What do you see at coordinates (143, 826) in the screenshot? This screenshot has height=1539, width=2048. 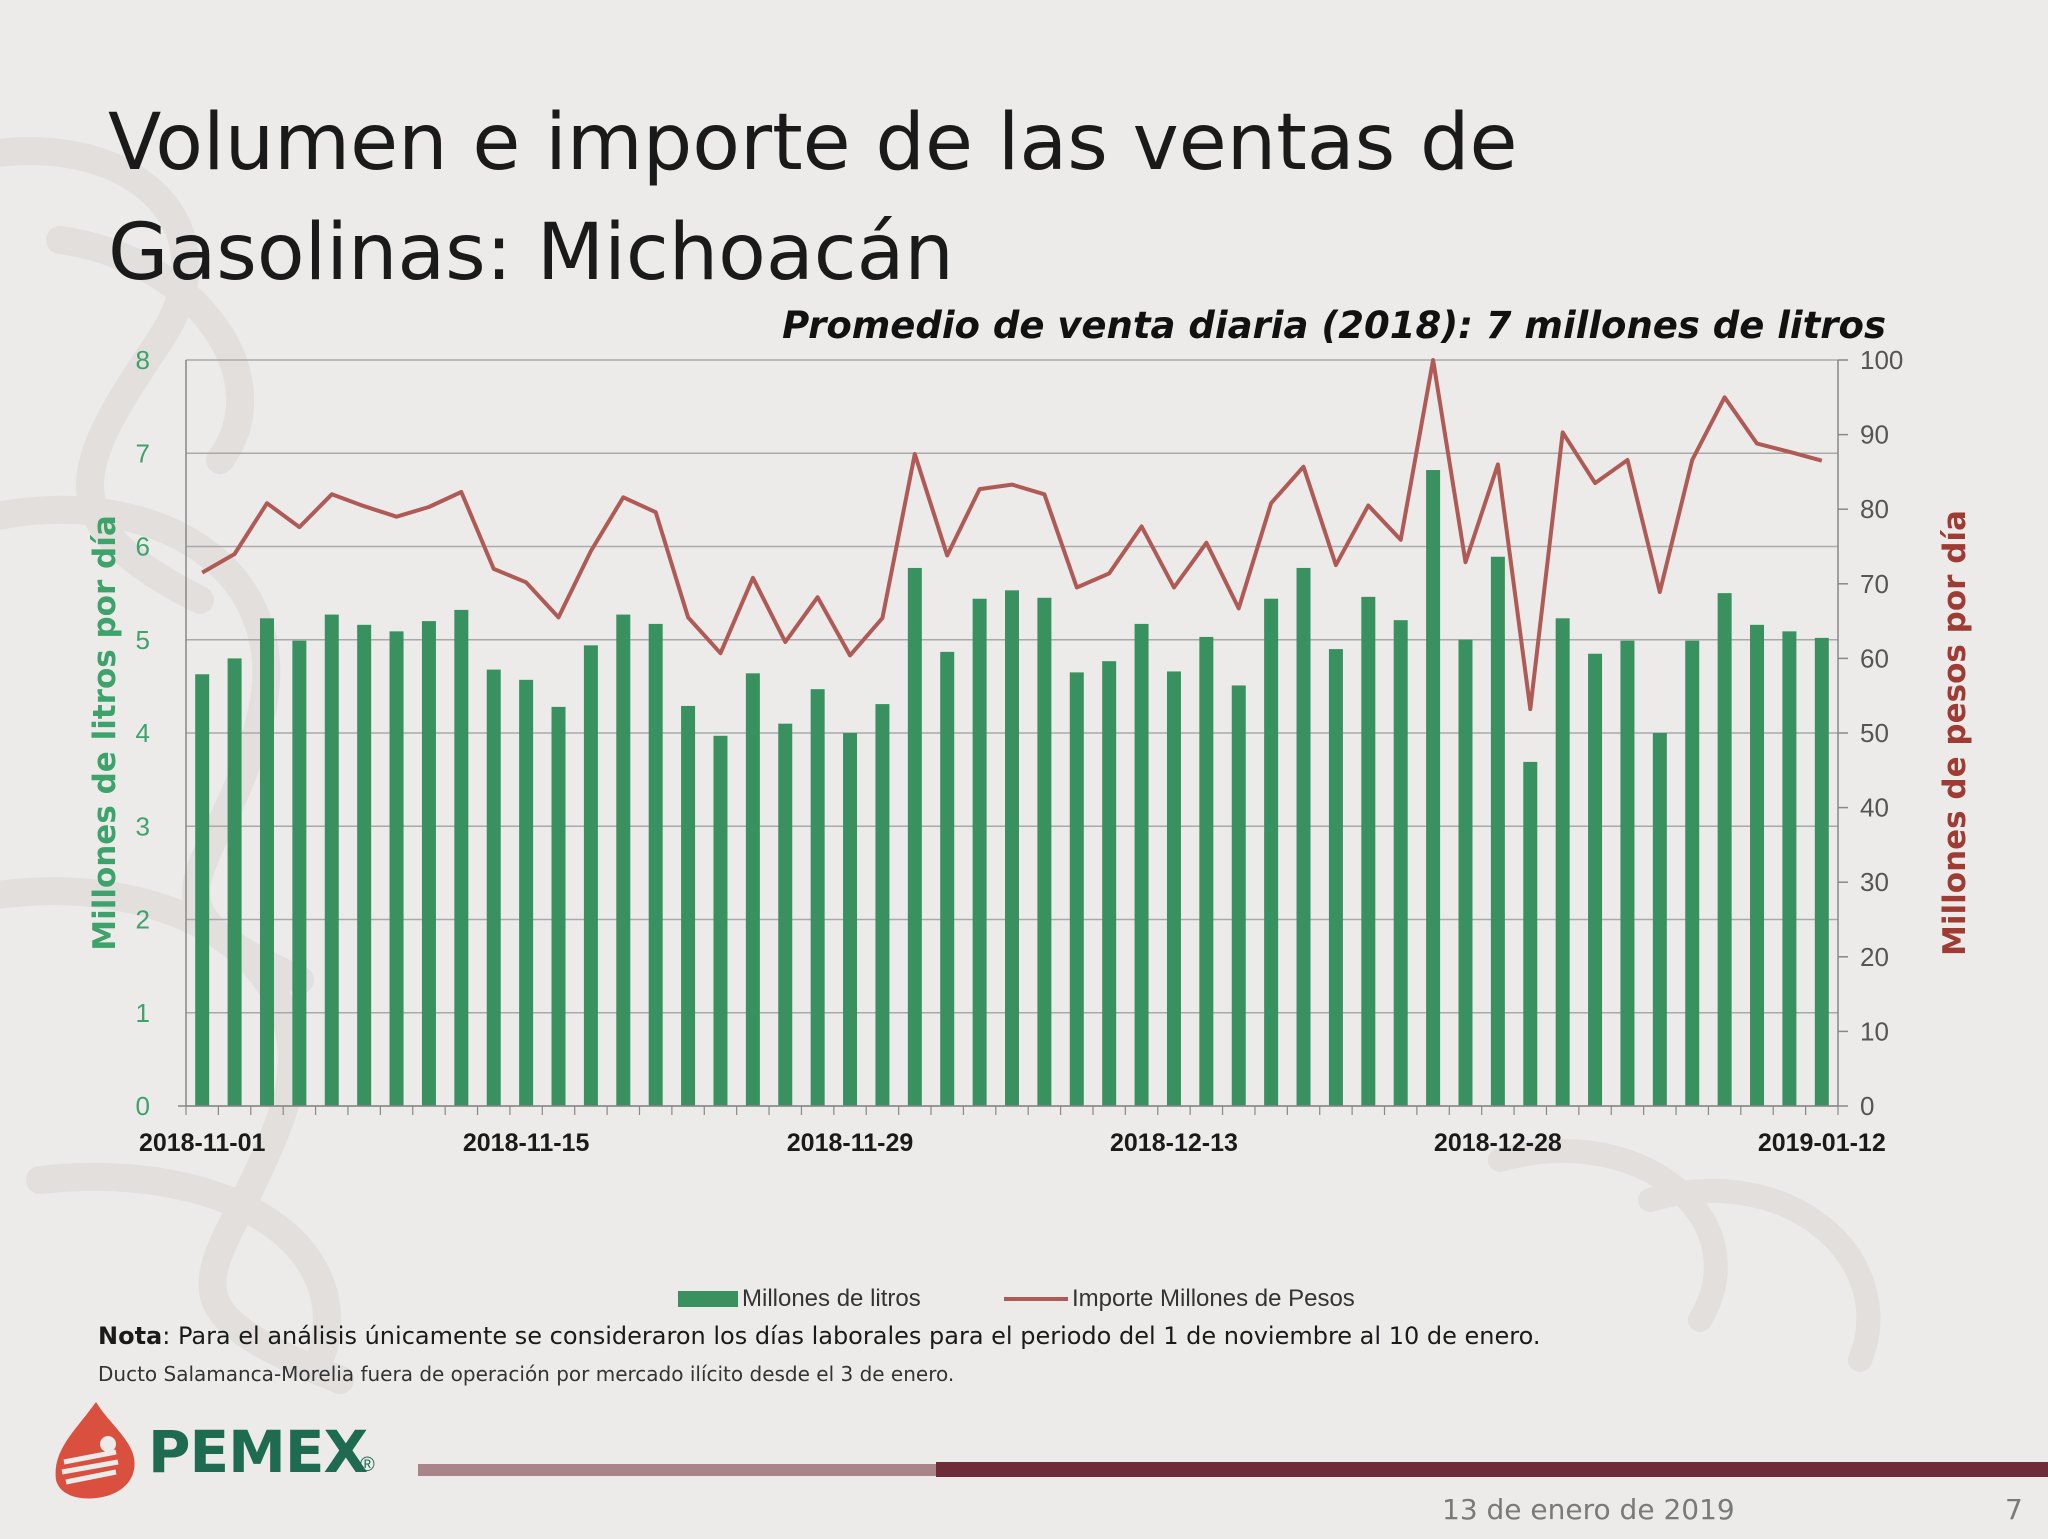 I see `left-tick-label: 3` at bounding box center [143, 826].